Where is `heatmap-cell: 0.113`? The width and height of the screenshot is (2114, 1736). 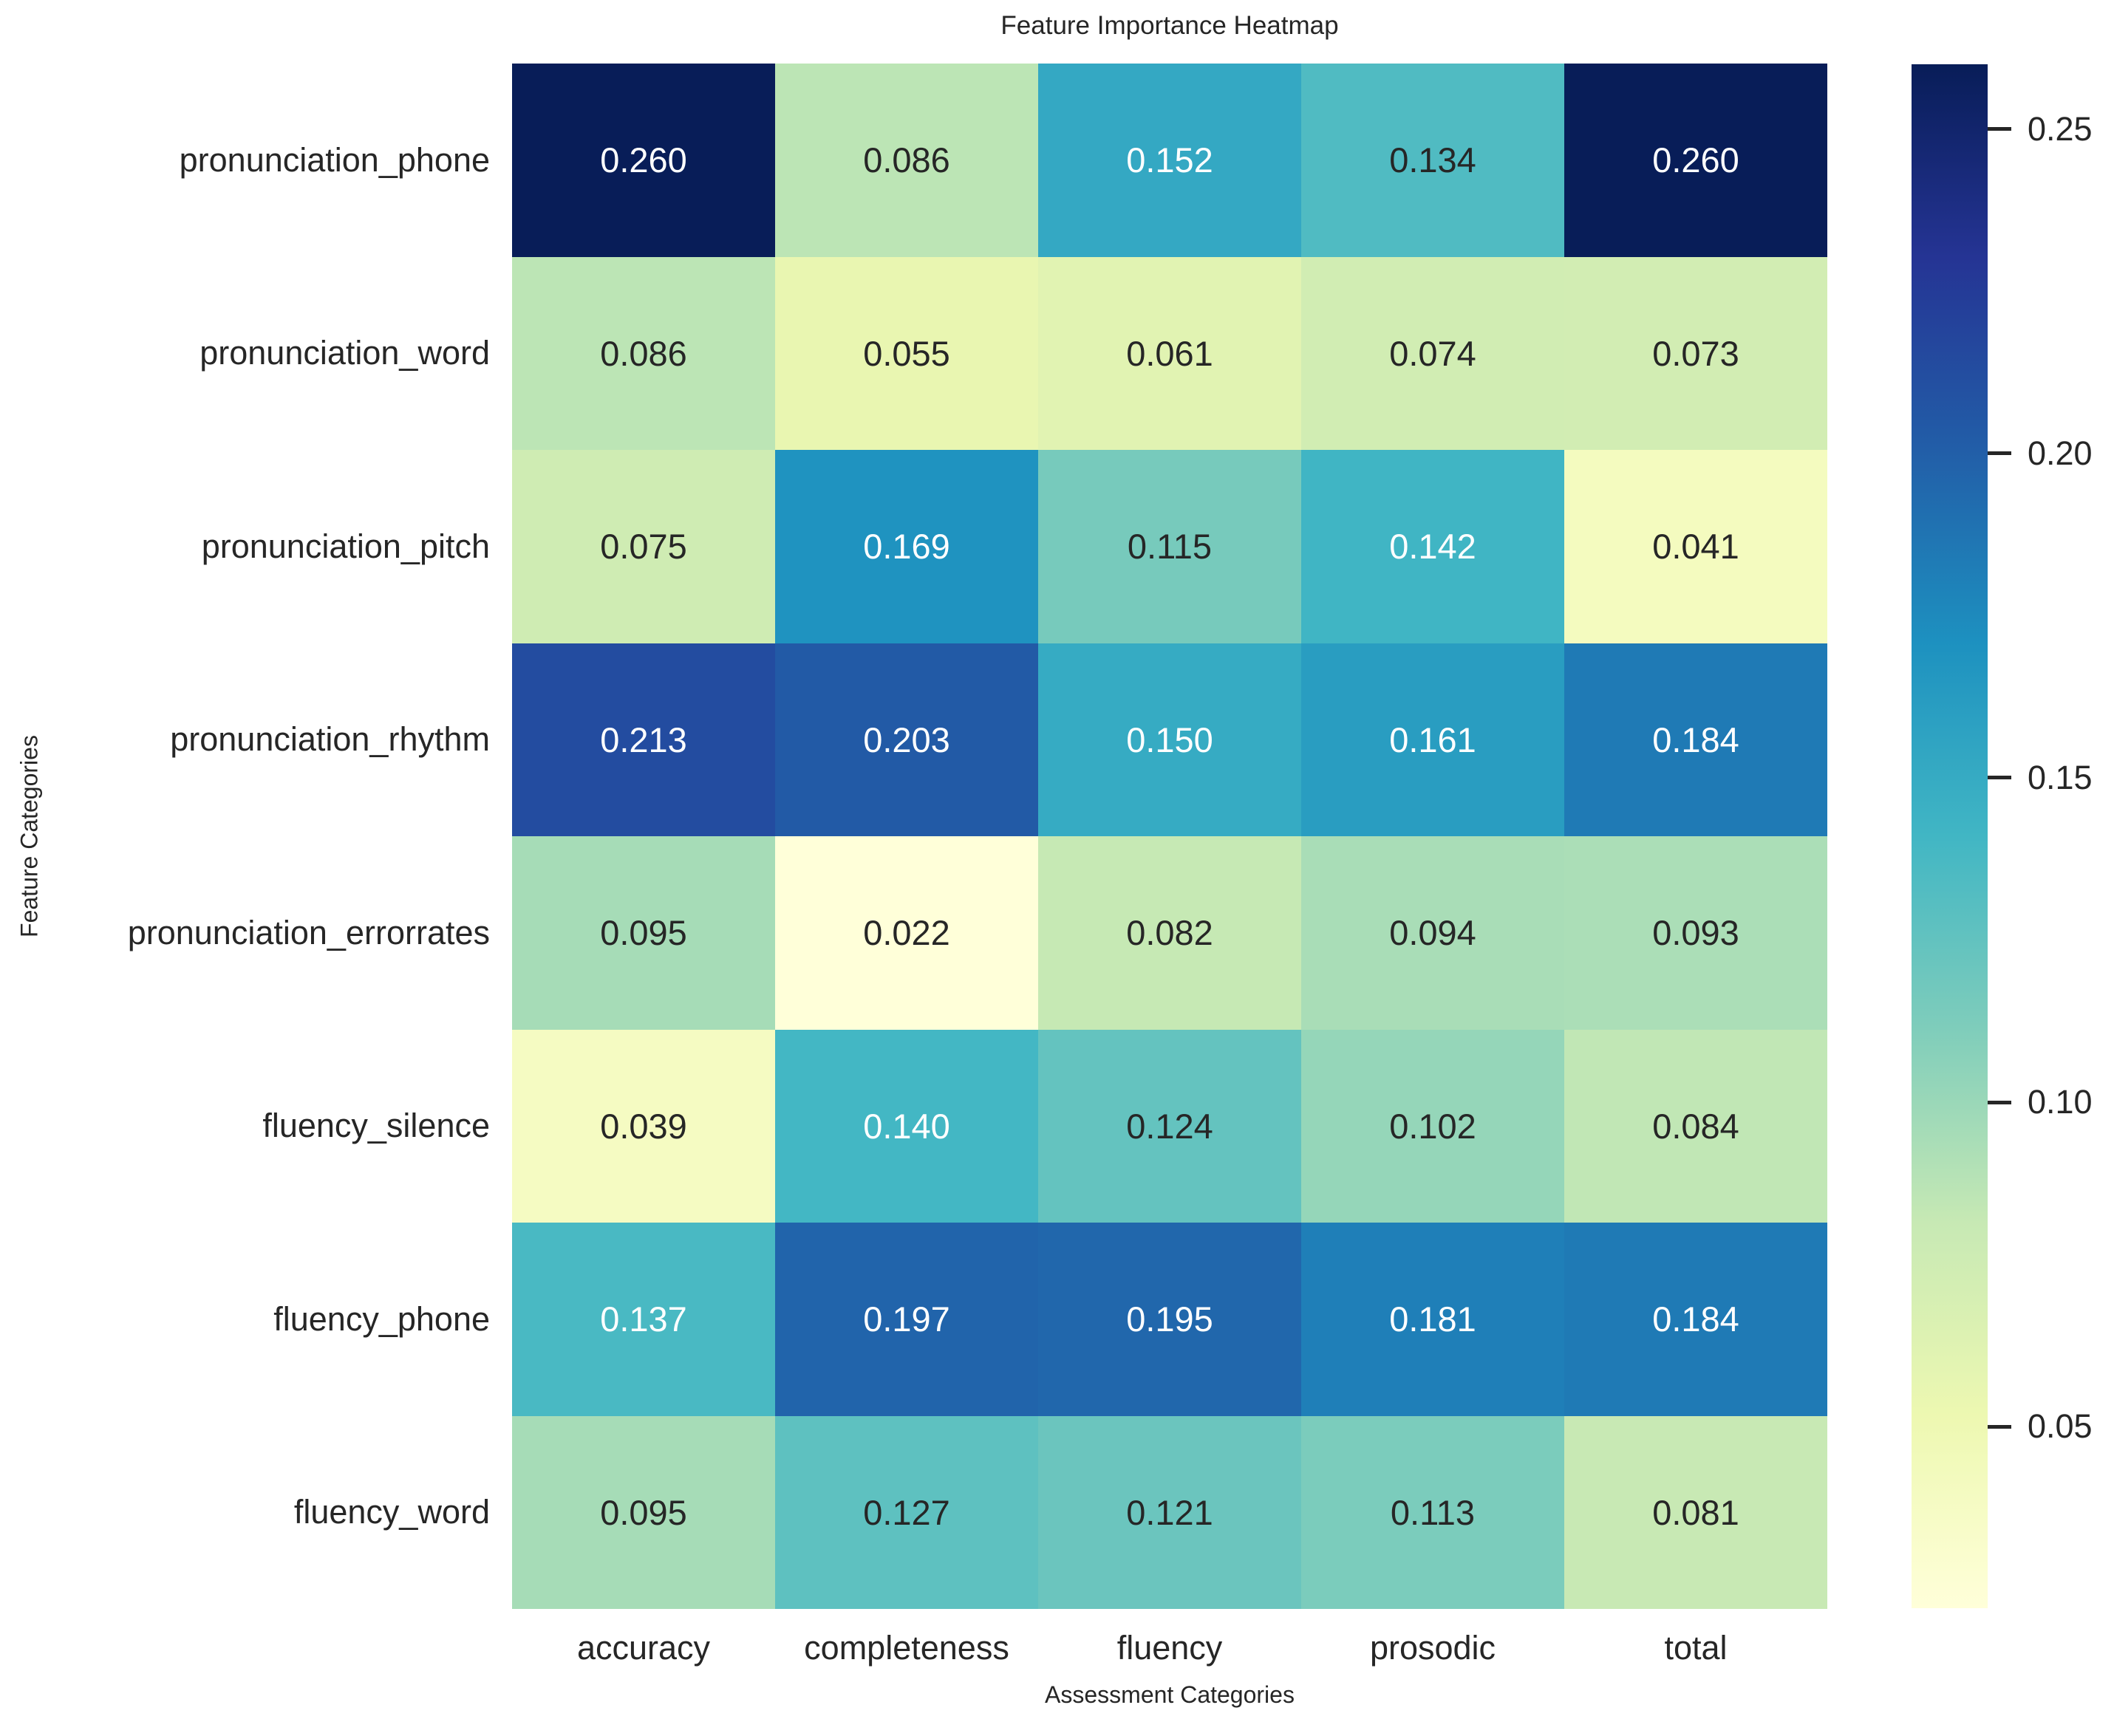
heatmap-cell: 0.113 is located at coordinates (1432, 1512).